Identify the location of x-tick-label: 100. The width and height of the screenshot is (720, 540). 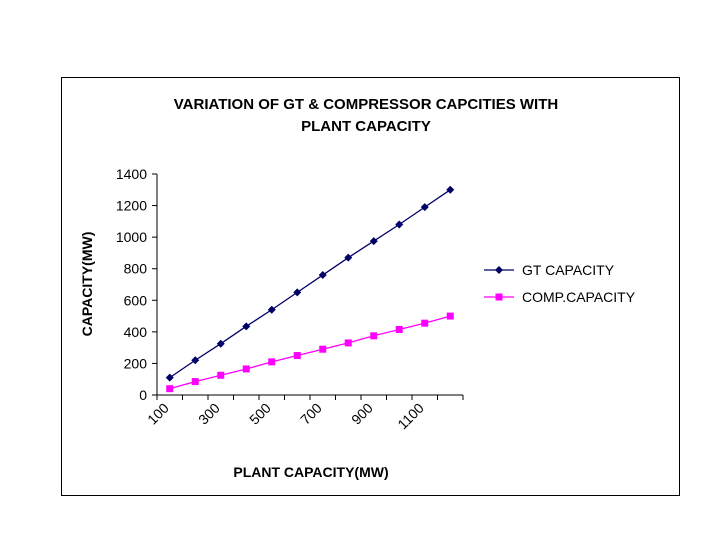
(158, 414).